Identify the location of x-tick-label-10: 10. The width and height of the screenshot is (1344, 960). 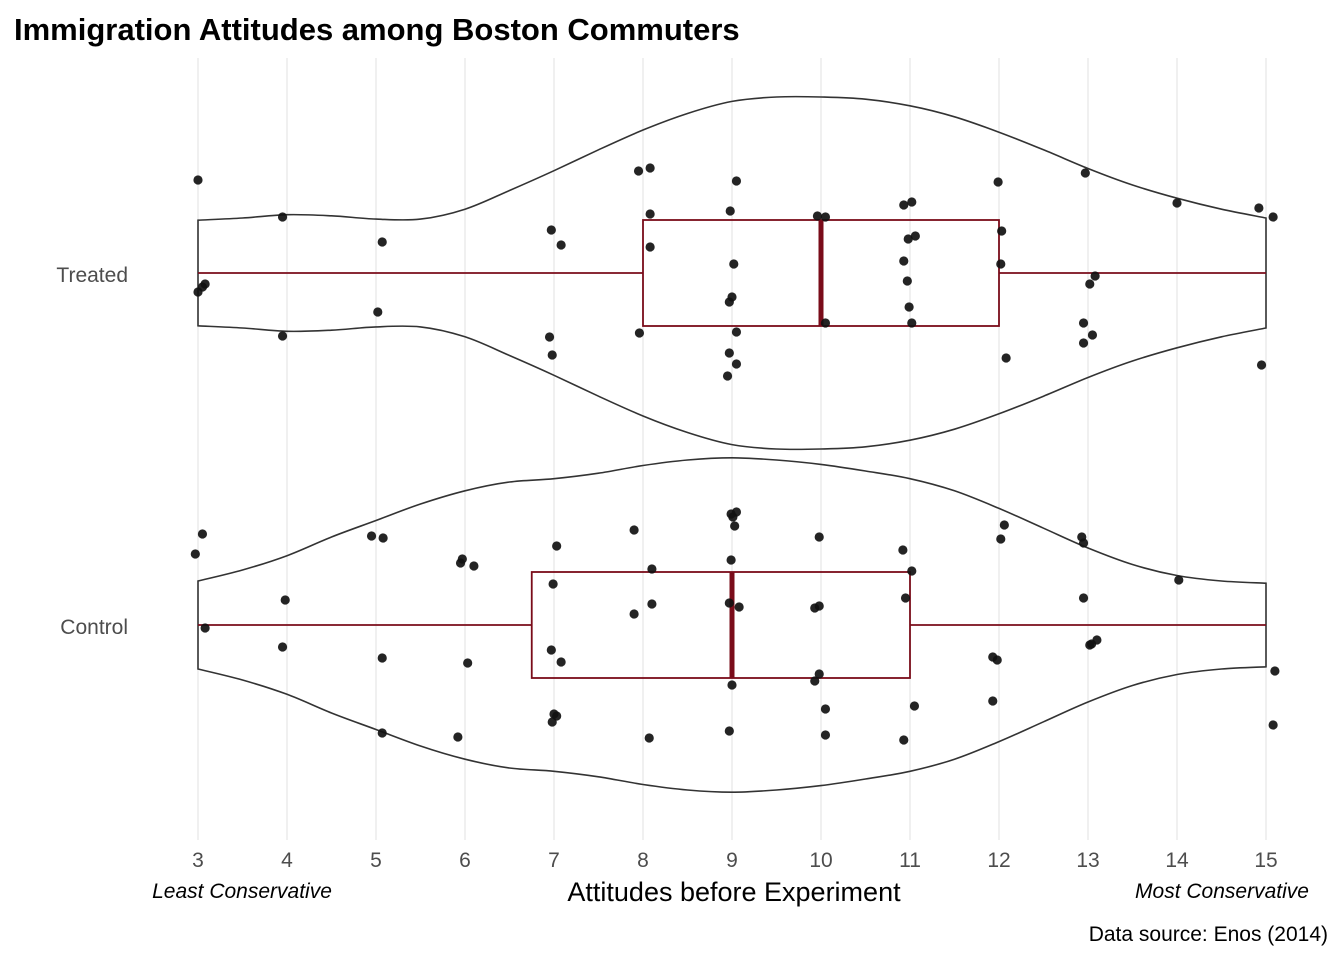
(820, 860).